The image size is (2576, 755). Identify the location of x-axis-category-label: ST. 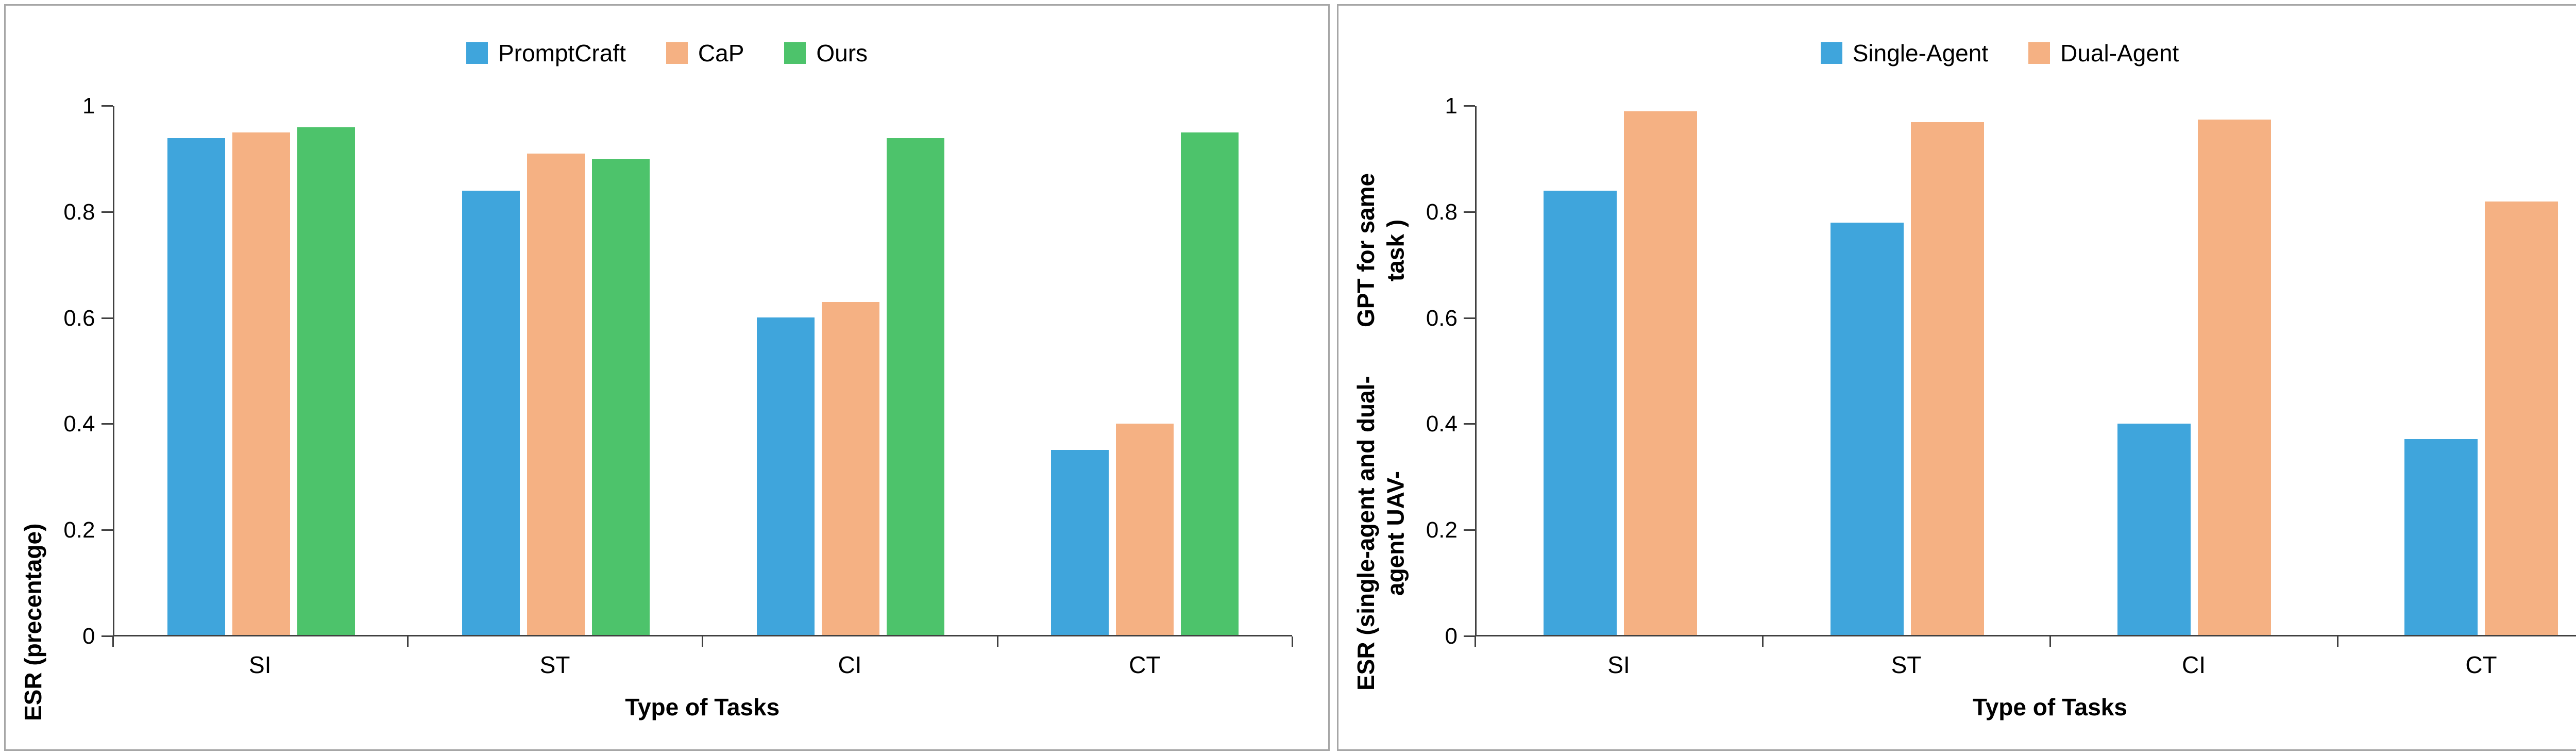
(1906, 664).